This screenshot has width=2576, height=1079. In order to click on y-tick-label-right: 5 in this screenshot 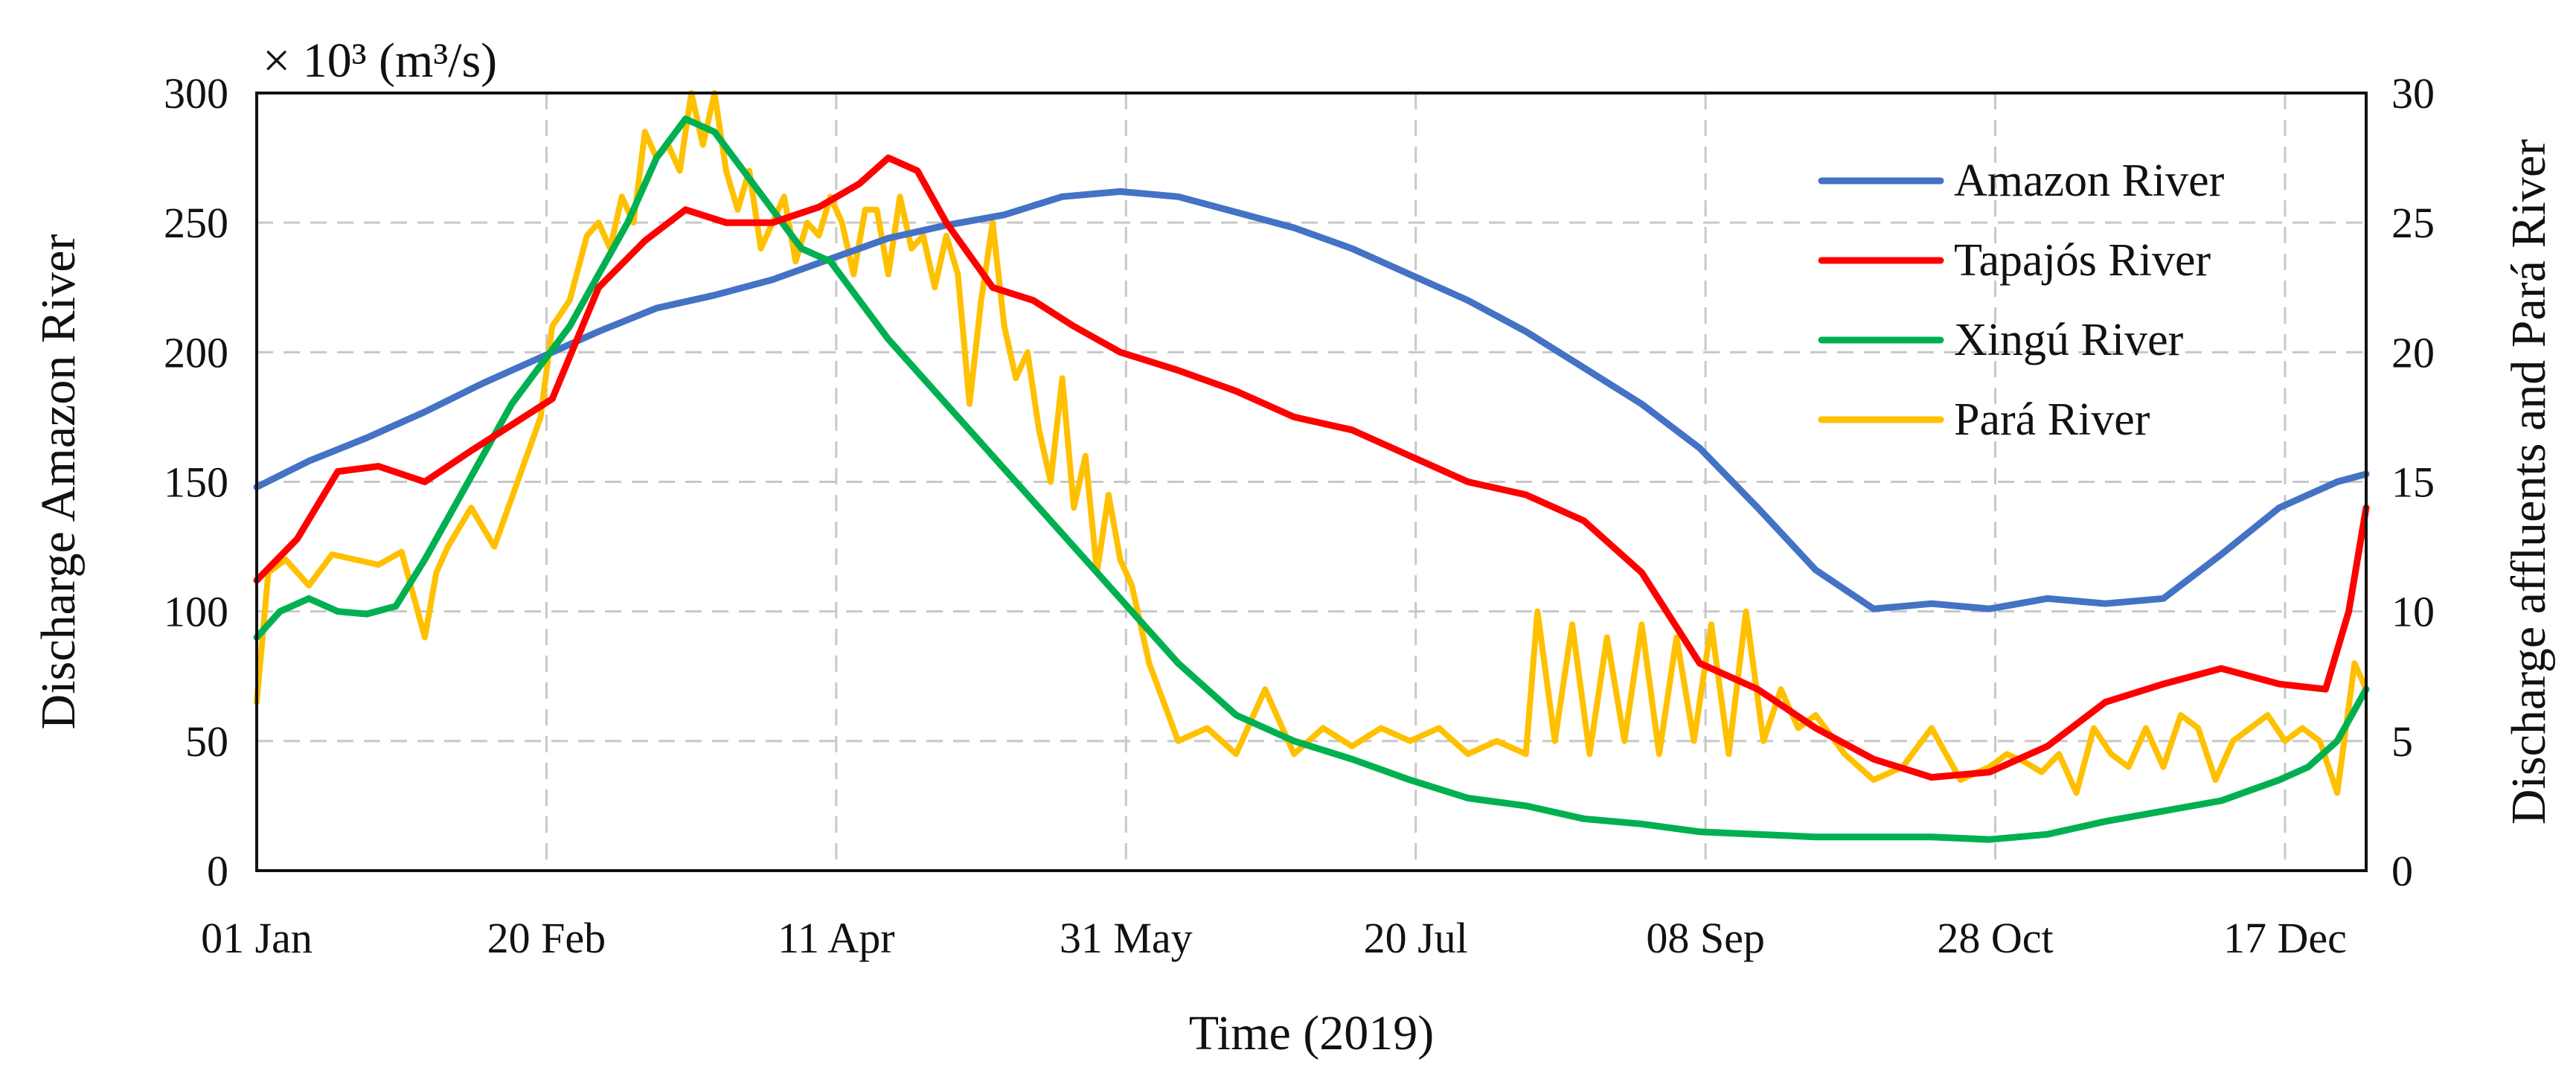, I will do `click(2402, 742)`.